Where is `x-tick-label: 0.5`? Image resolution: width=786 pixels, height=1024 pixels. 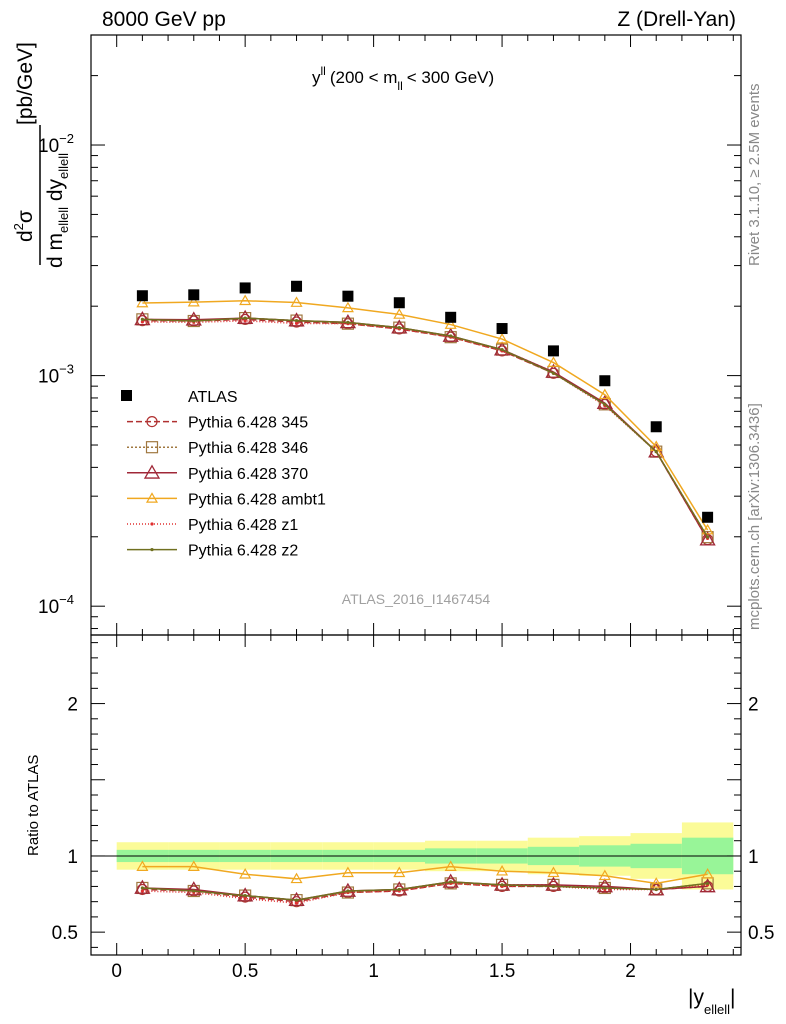 x-tick-label: 0.5 is located at coordinates (245, 971).